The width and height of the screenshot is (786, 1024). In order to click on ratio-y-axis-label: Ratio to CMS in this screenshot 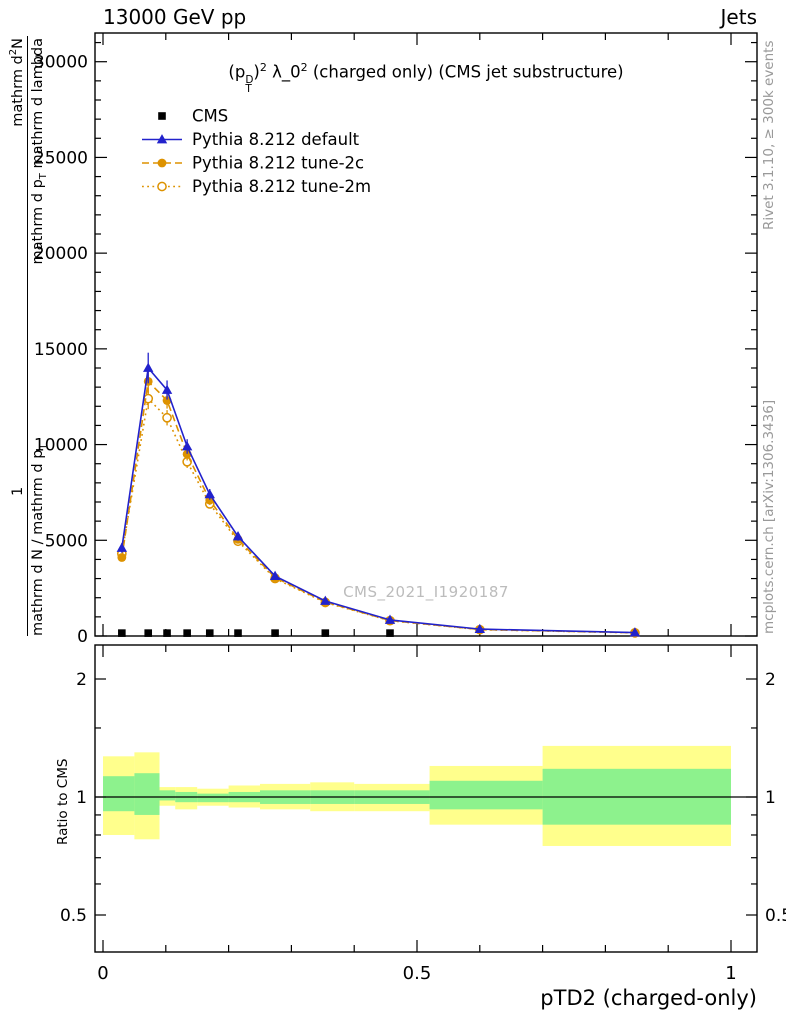, I will do `click(63, 801)`.